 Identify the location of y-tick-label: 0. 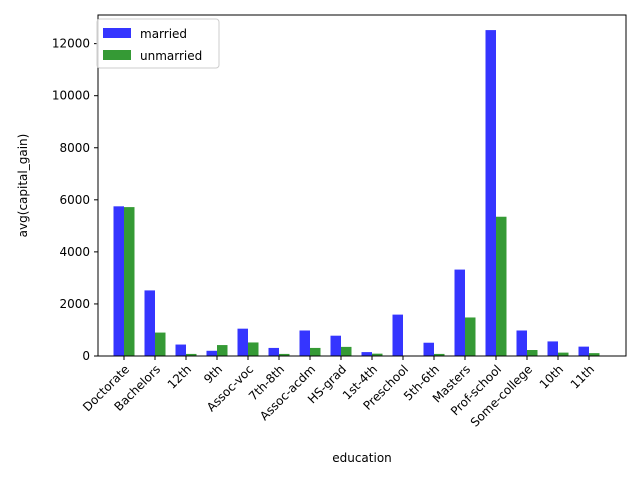
(86, 356).